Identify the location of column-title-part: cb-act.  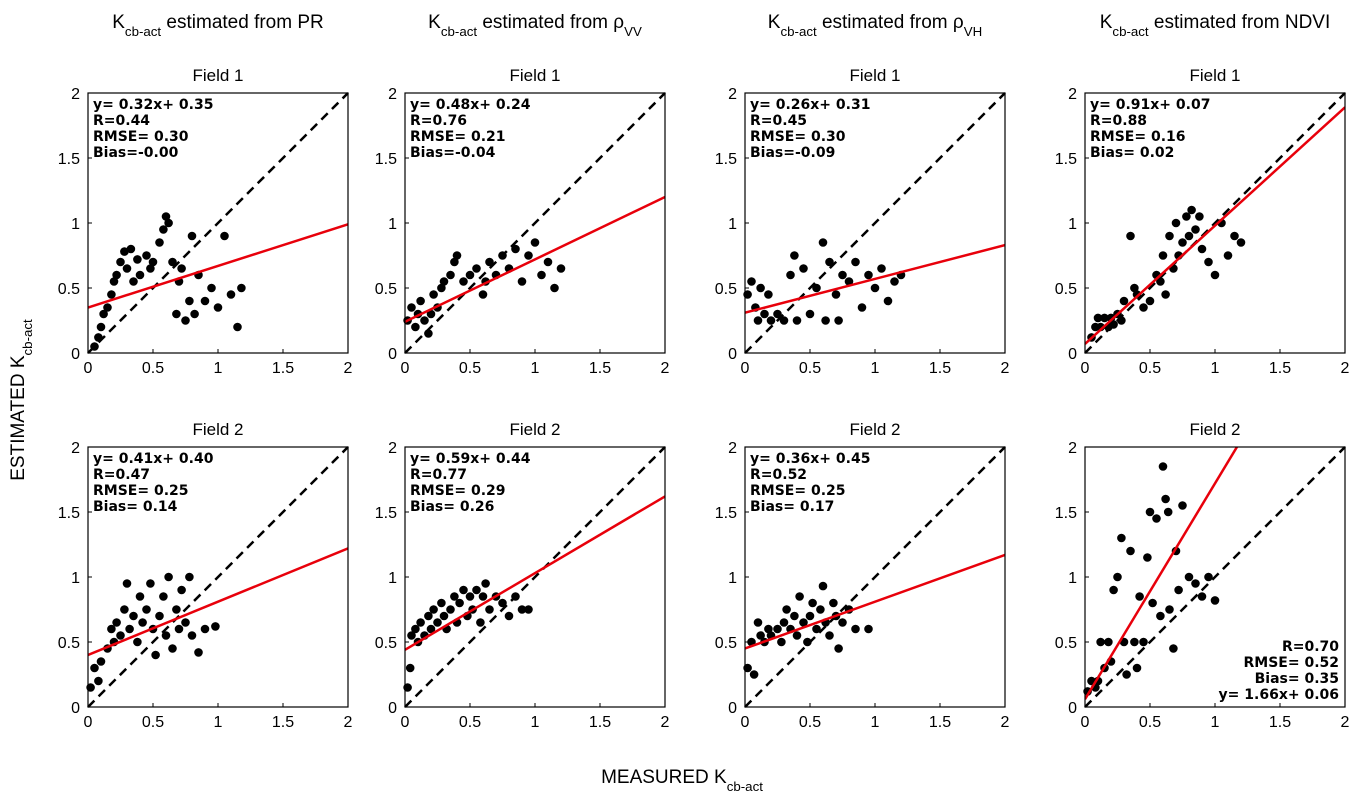
(143, 31).